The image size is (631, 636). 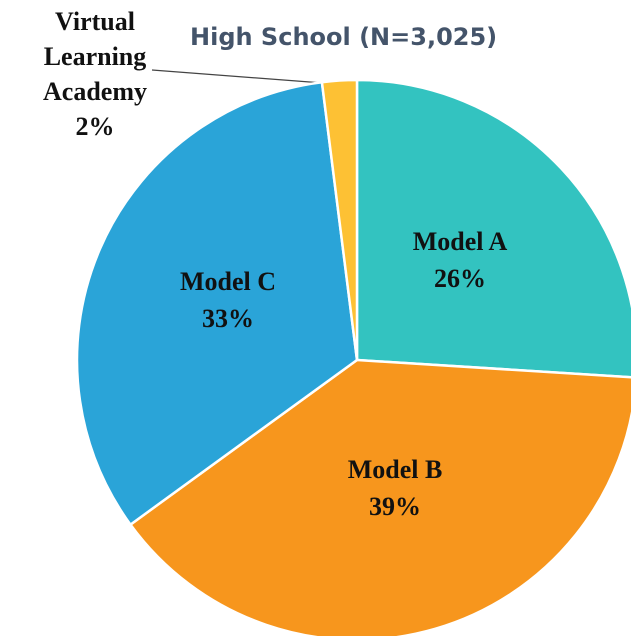 What do you see at coordinates (460, 278) in the screenshot?
I see `slice-value: 26%` at bounding box center [460, 278].